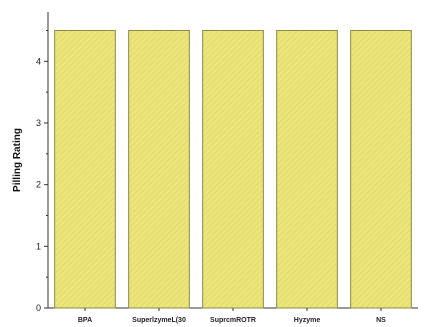 The height and width of the screenshot is (327, 427). What do you see at coordinates (17, 160) in the screenshot?
I see `y-axis-title: Pilling Rating` at bounding box center [17, 160].